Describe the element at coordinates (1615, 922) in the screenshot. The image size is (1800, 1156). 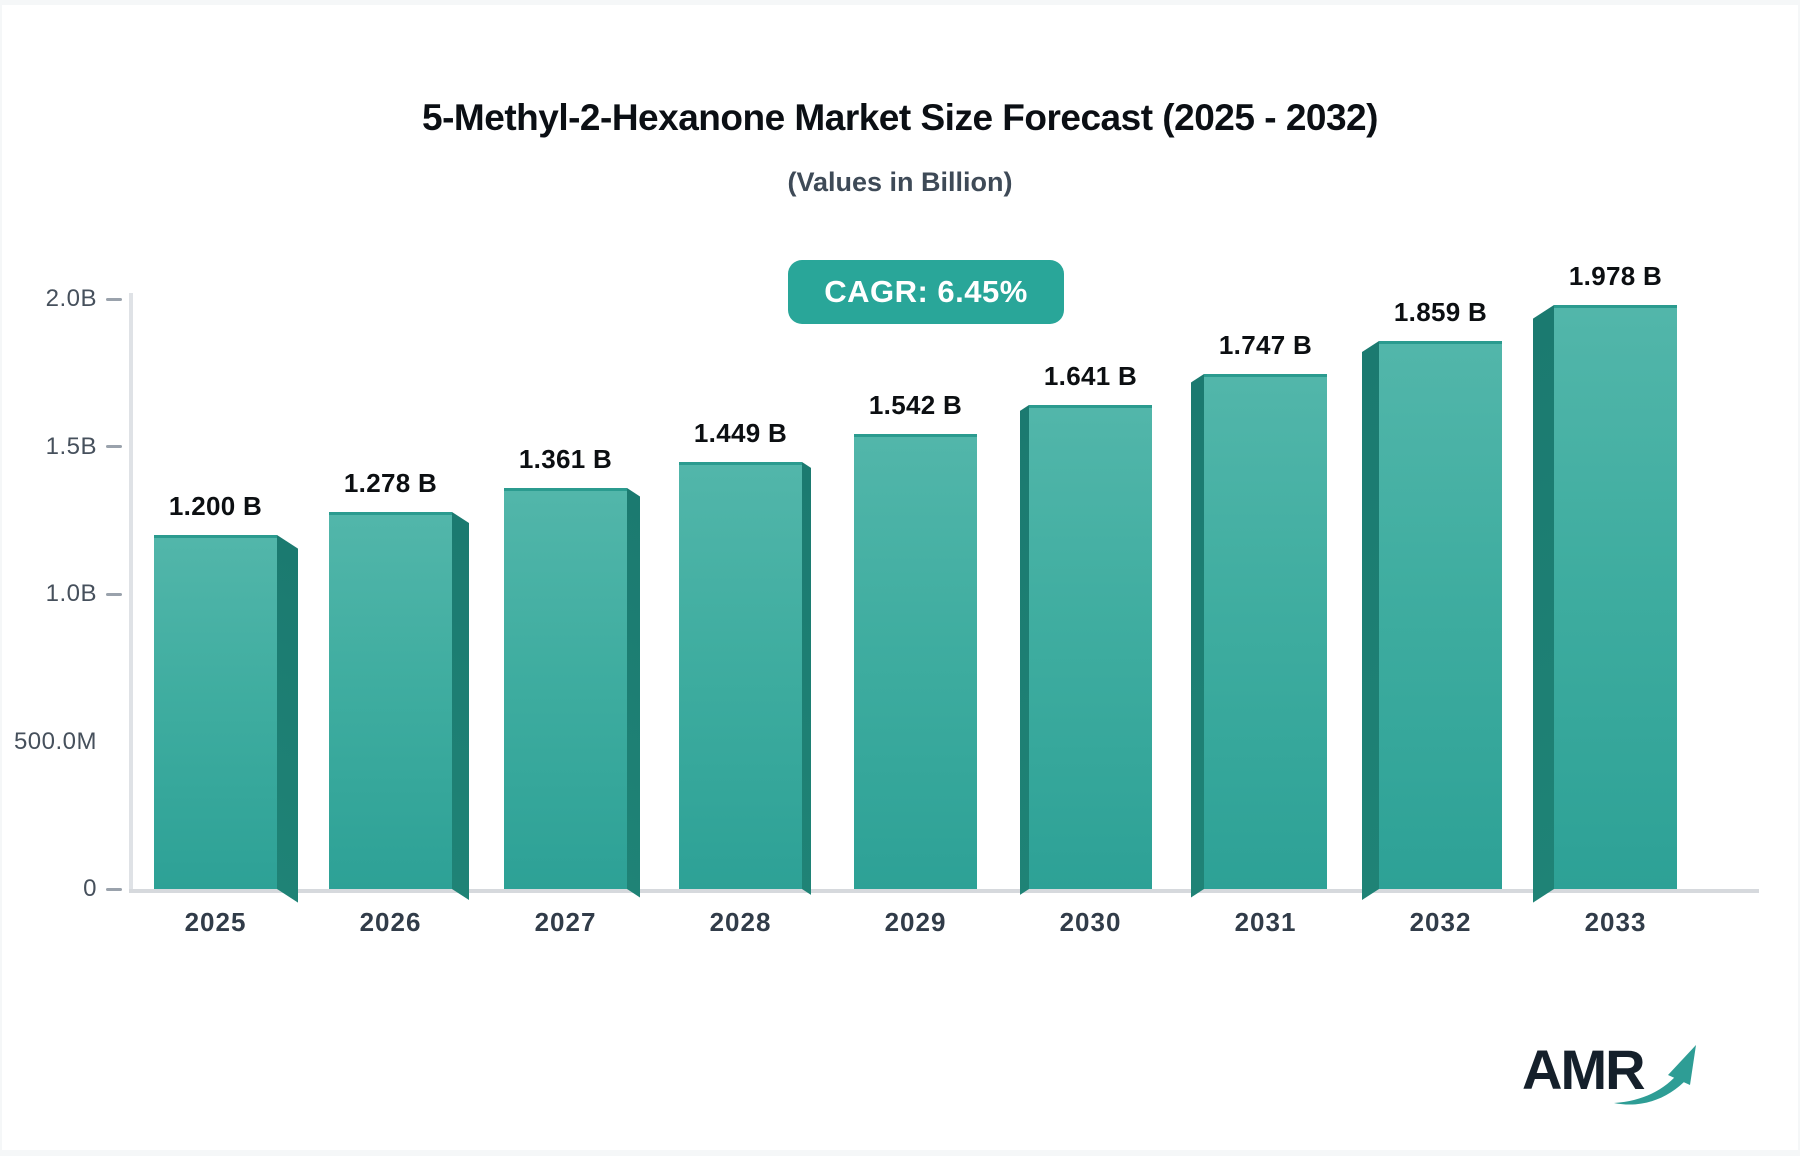
I see `x-axis-label-2033: 2033` at that location.